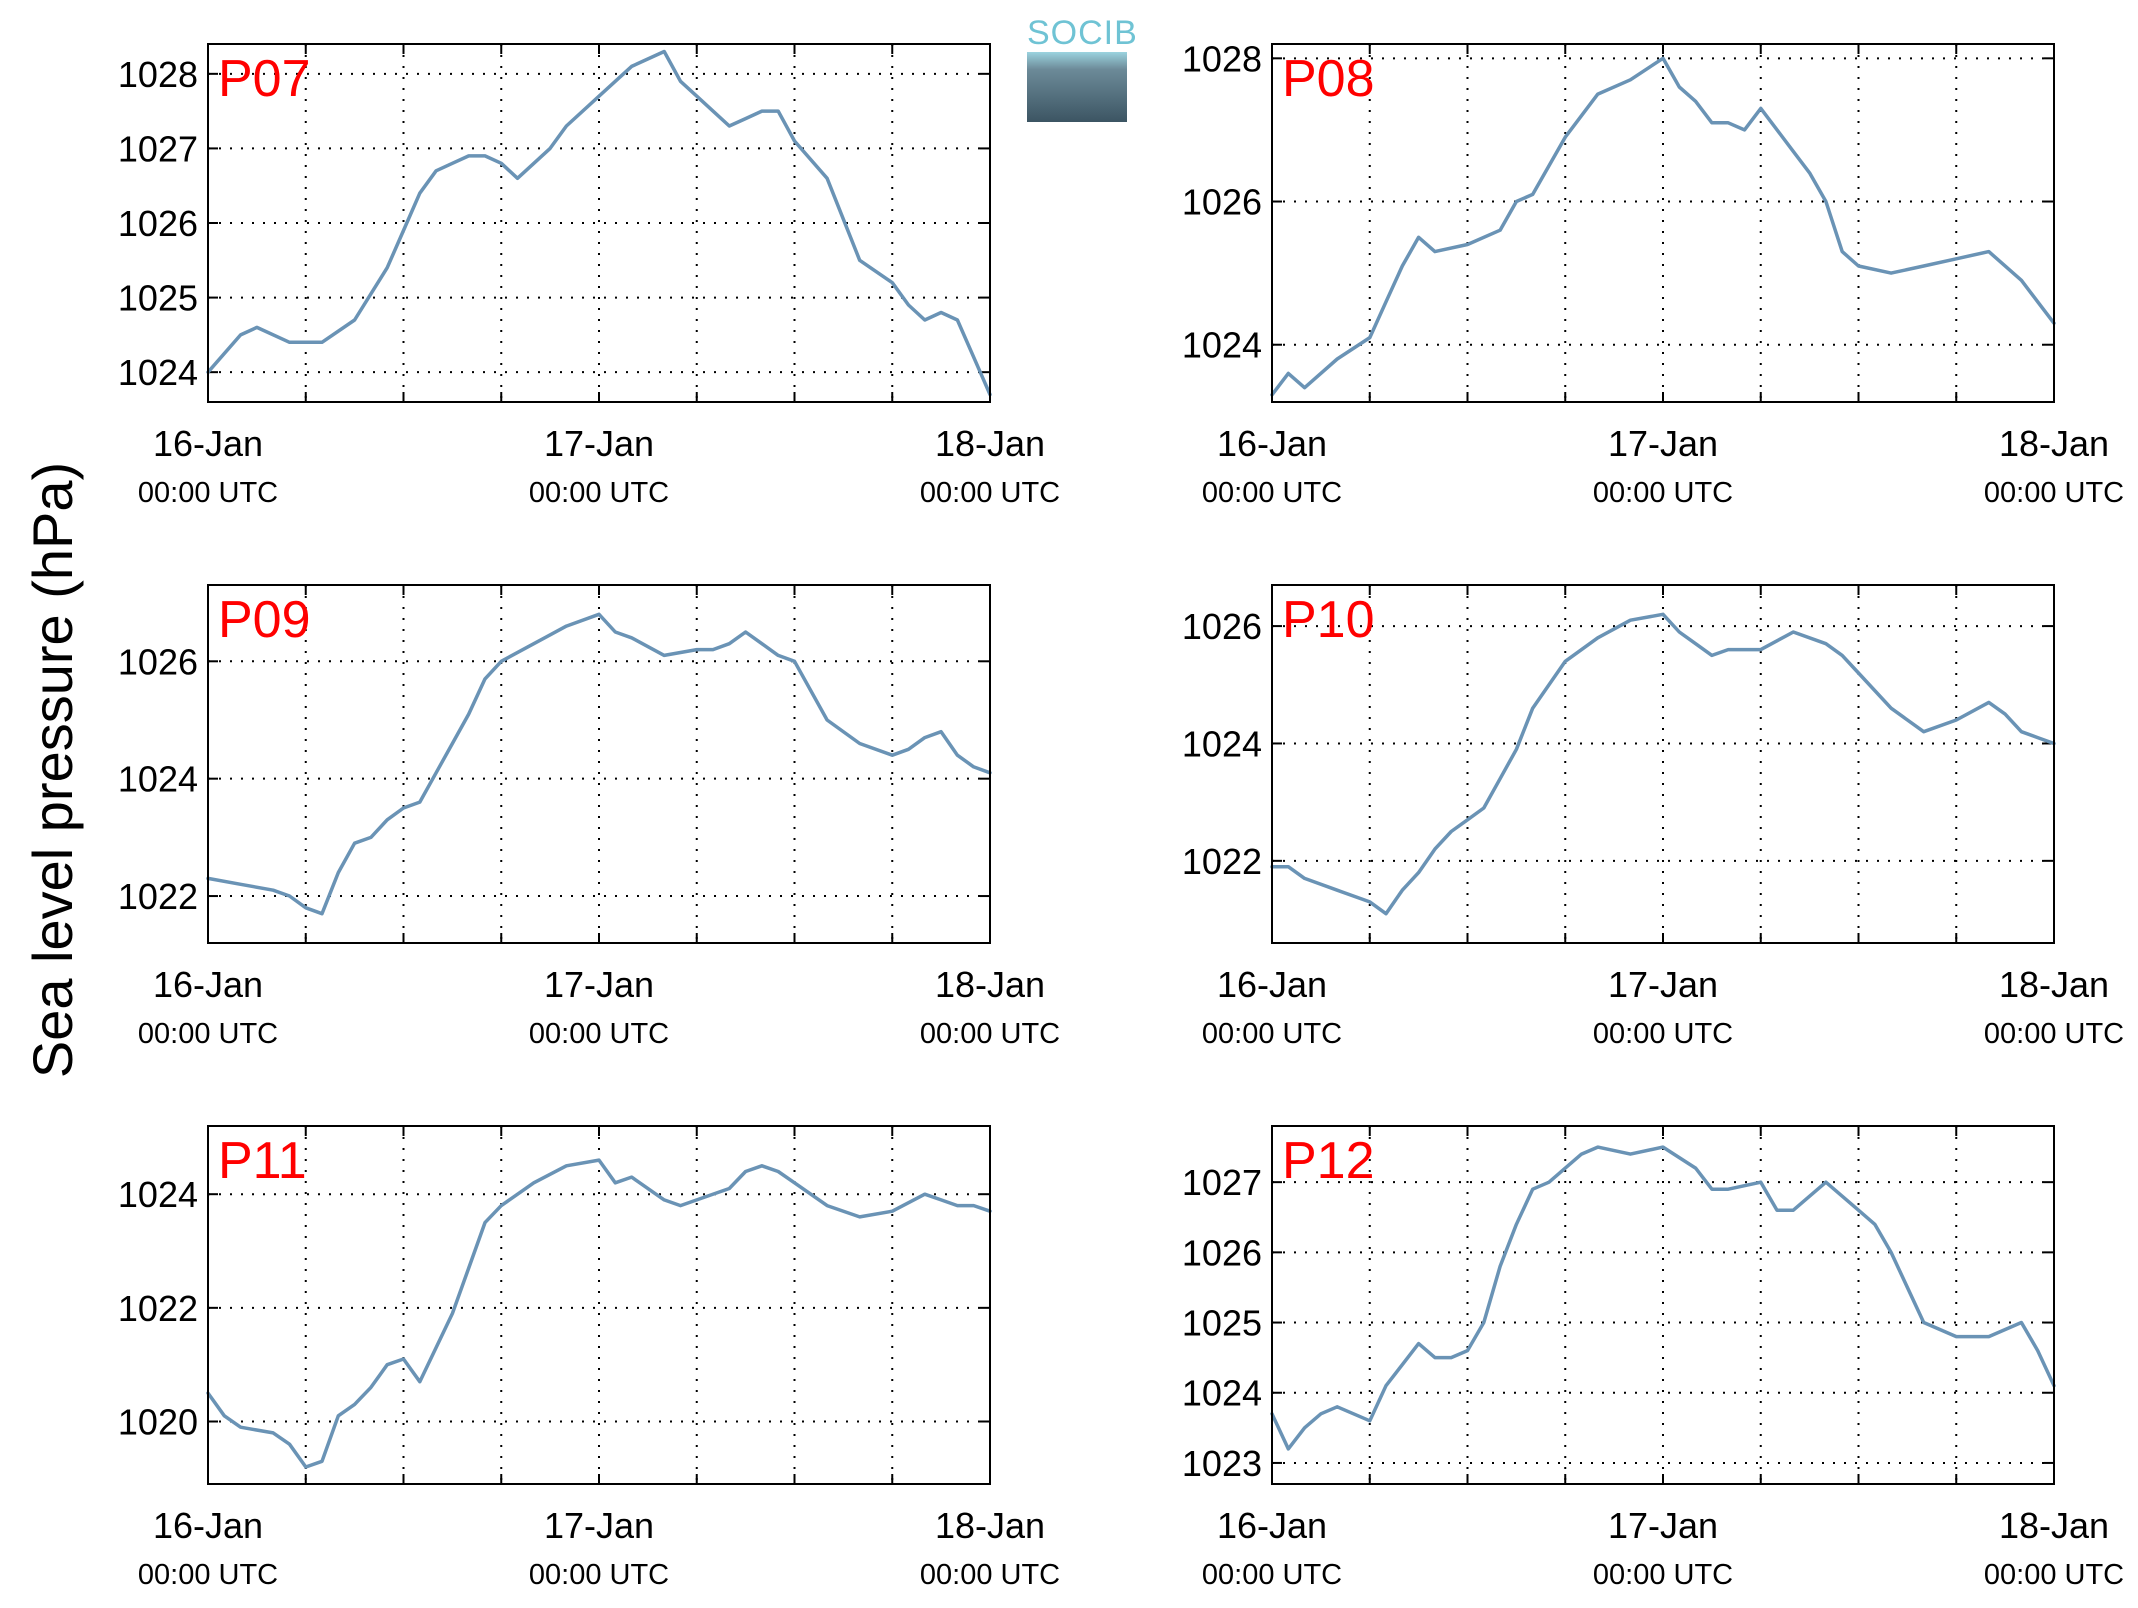 The height and width of the screenshot is (1608, 2138). What do you see at coordinates (52, 770) in the screenshot?
I see `y-axis-label: Sea level pressure (hPa)` at bounding box center [52, 770].